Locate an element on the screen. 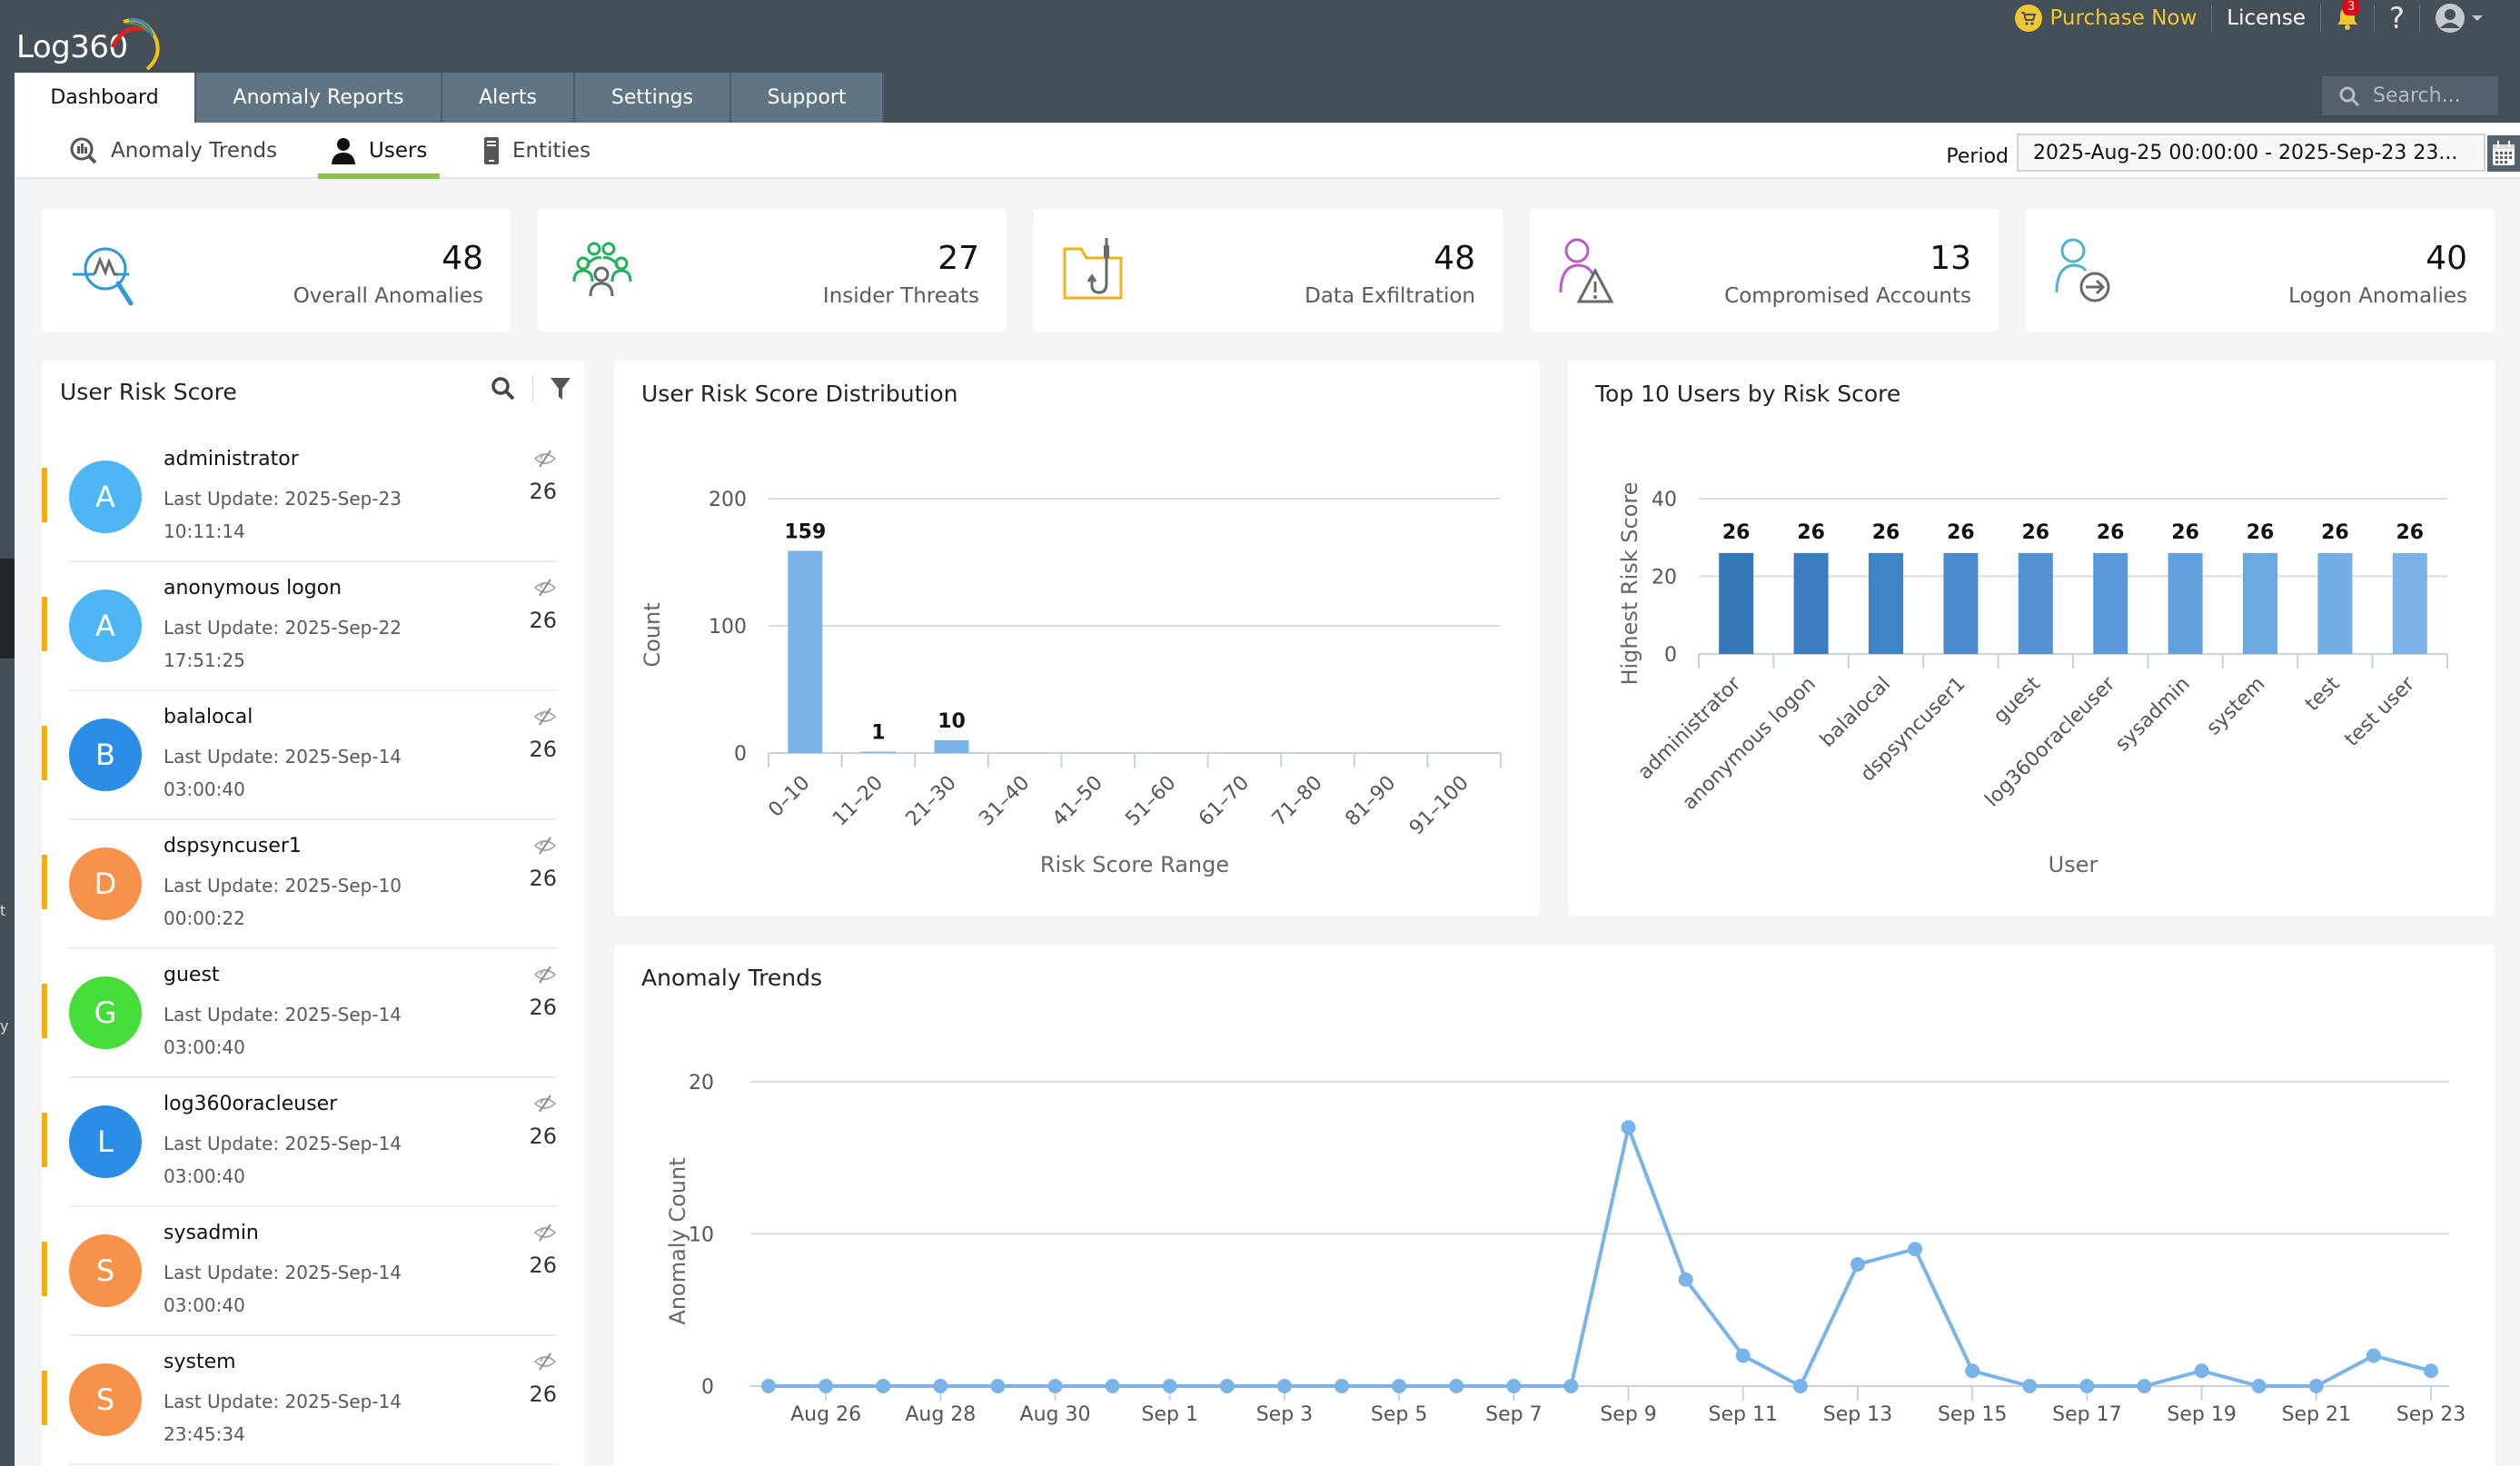 The width and height of the screenshot is (2520, 1466). card-compromised-accounts: 13 Compromised Accounts is located at coordinates (1764, 270).